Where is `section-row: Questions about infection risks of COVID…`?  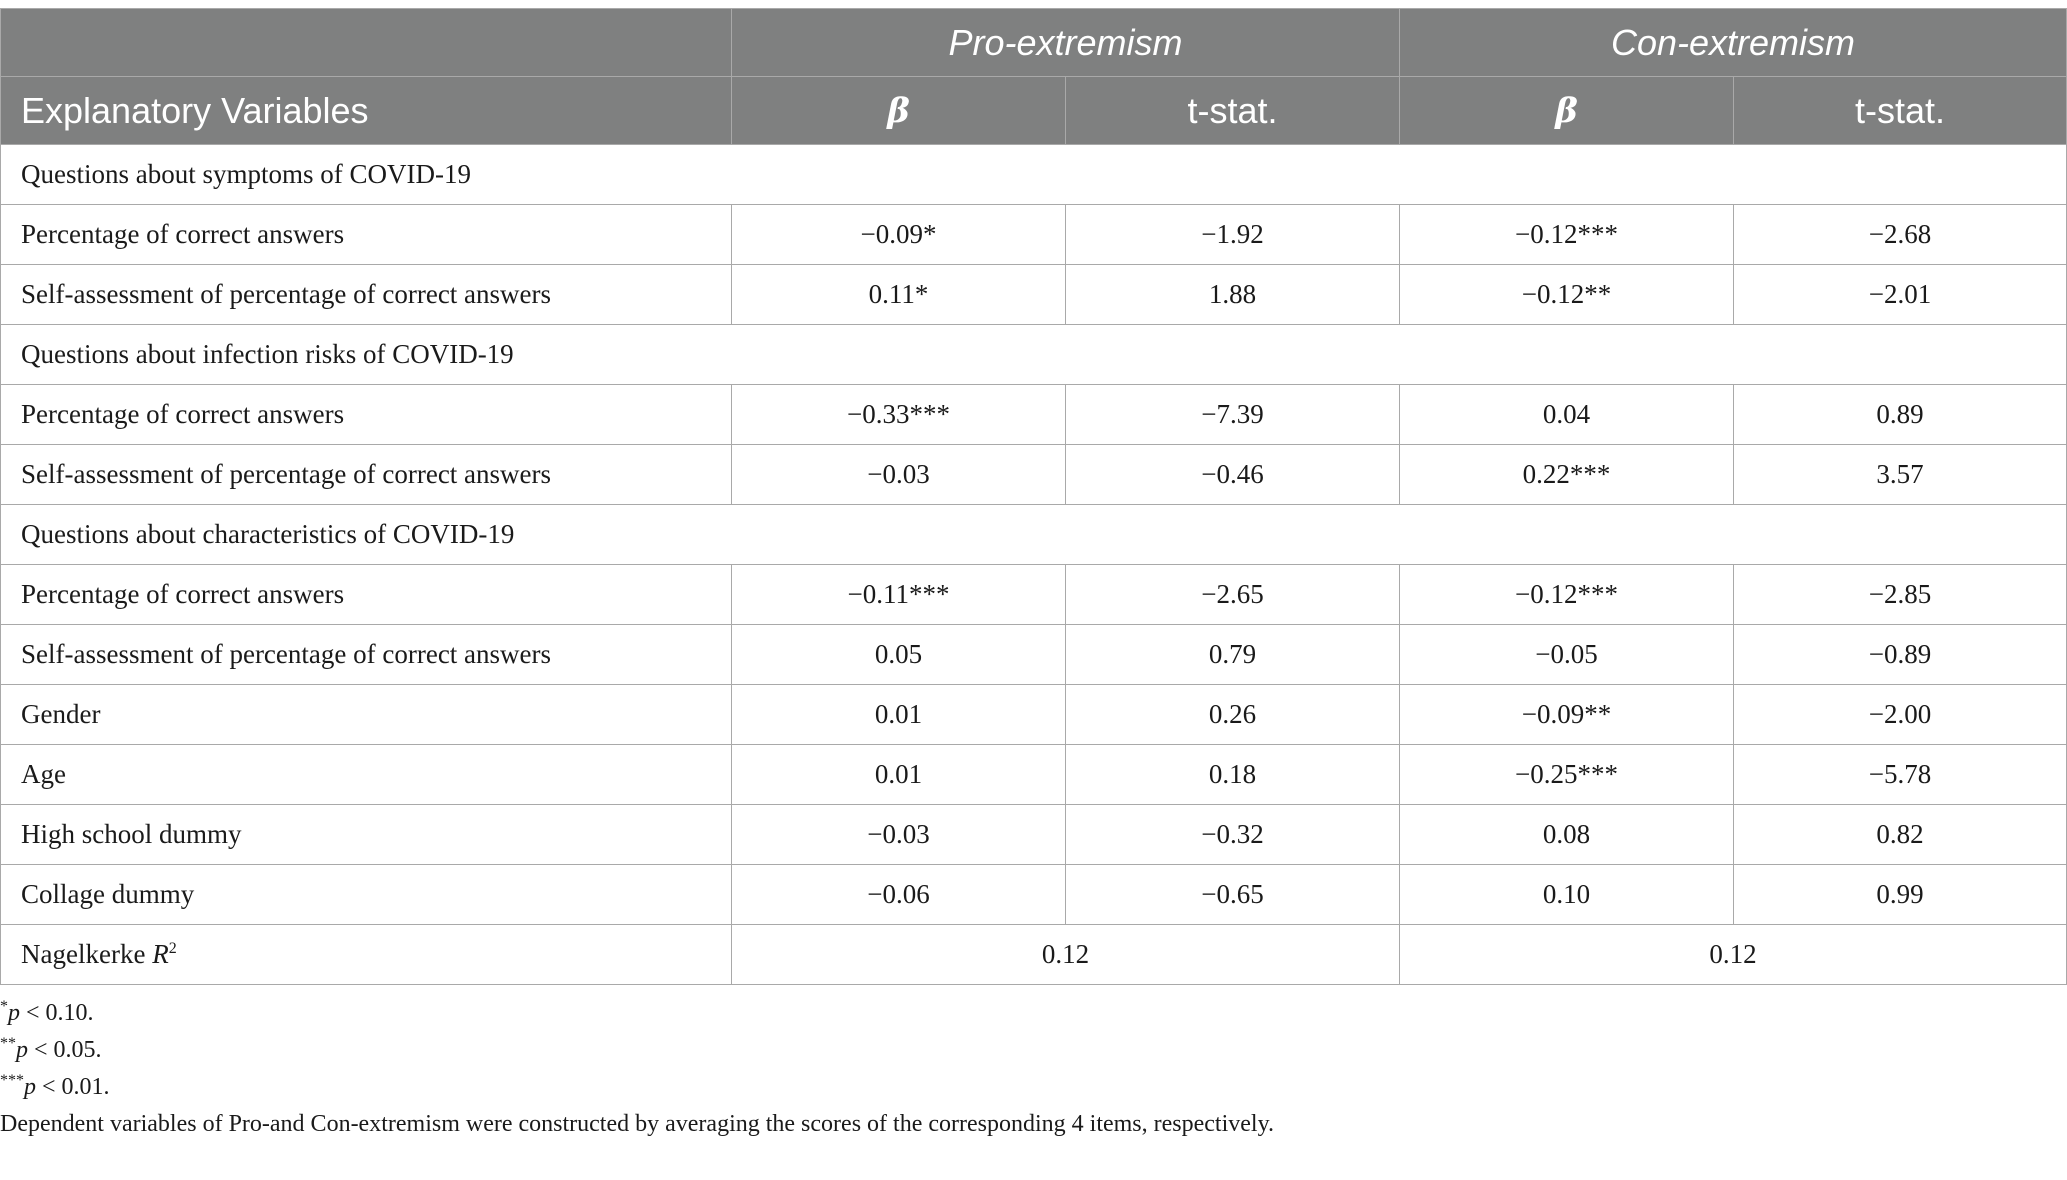 section-row: Questions about infection risks of COVID… is located at coordinates (1033, 354).